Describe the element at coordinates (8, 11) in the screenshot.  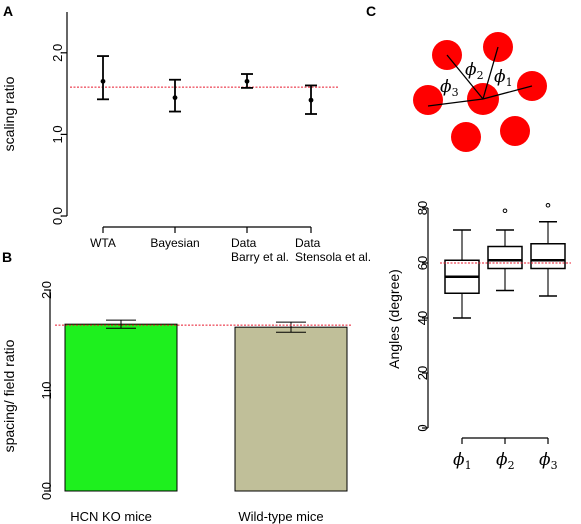
I see `panel-letter-a: A` at that location.